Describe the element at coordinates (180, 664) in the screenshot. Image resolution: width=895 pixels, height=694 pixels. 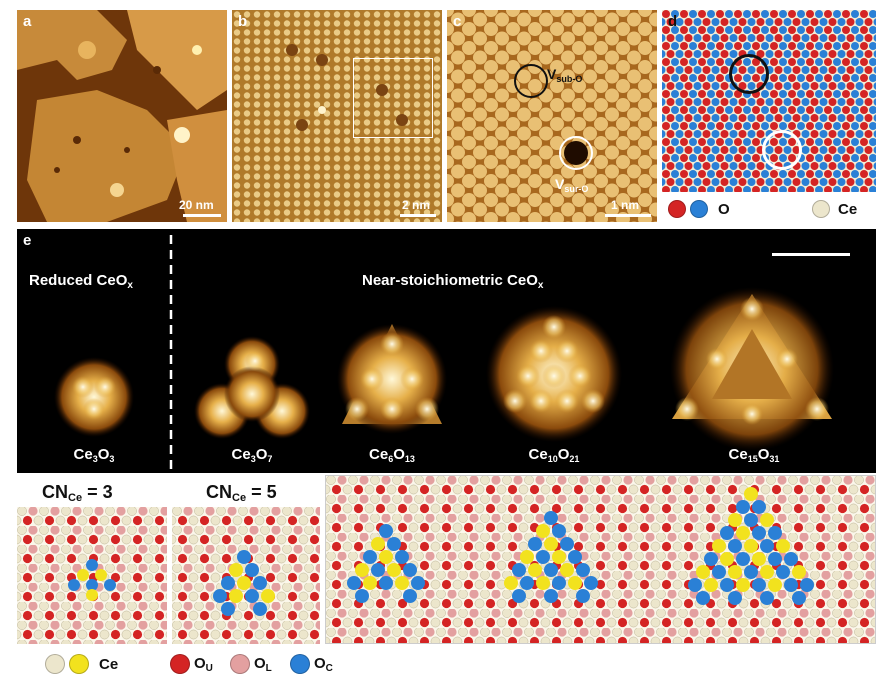
I see `ou-red-ball` at that location.